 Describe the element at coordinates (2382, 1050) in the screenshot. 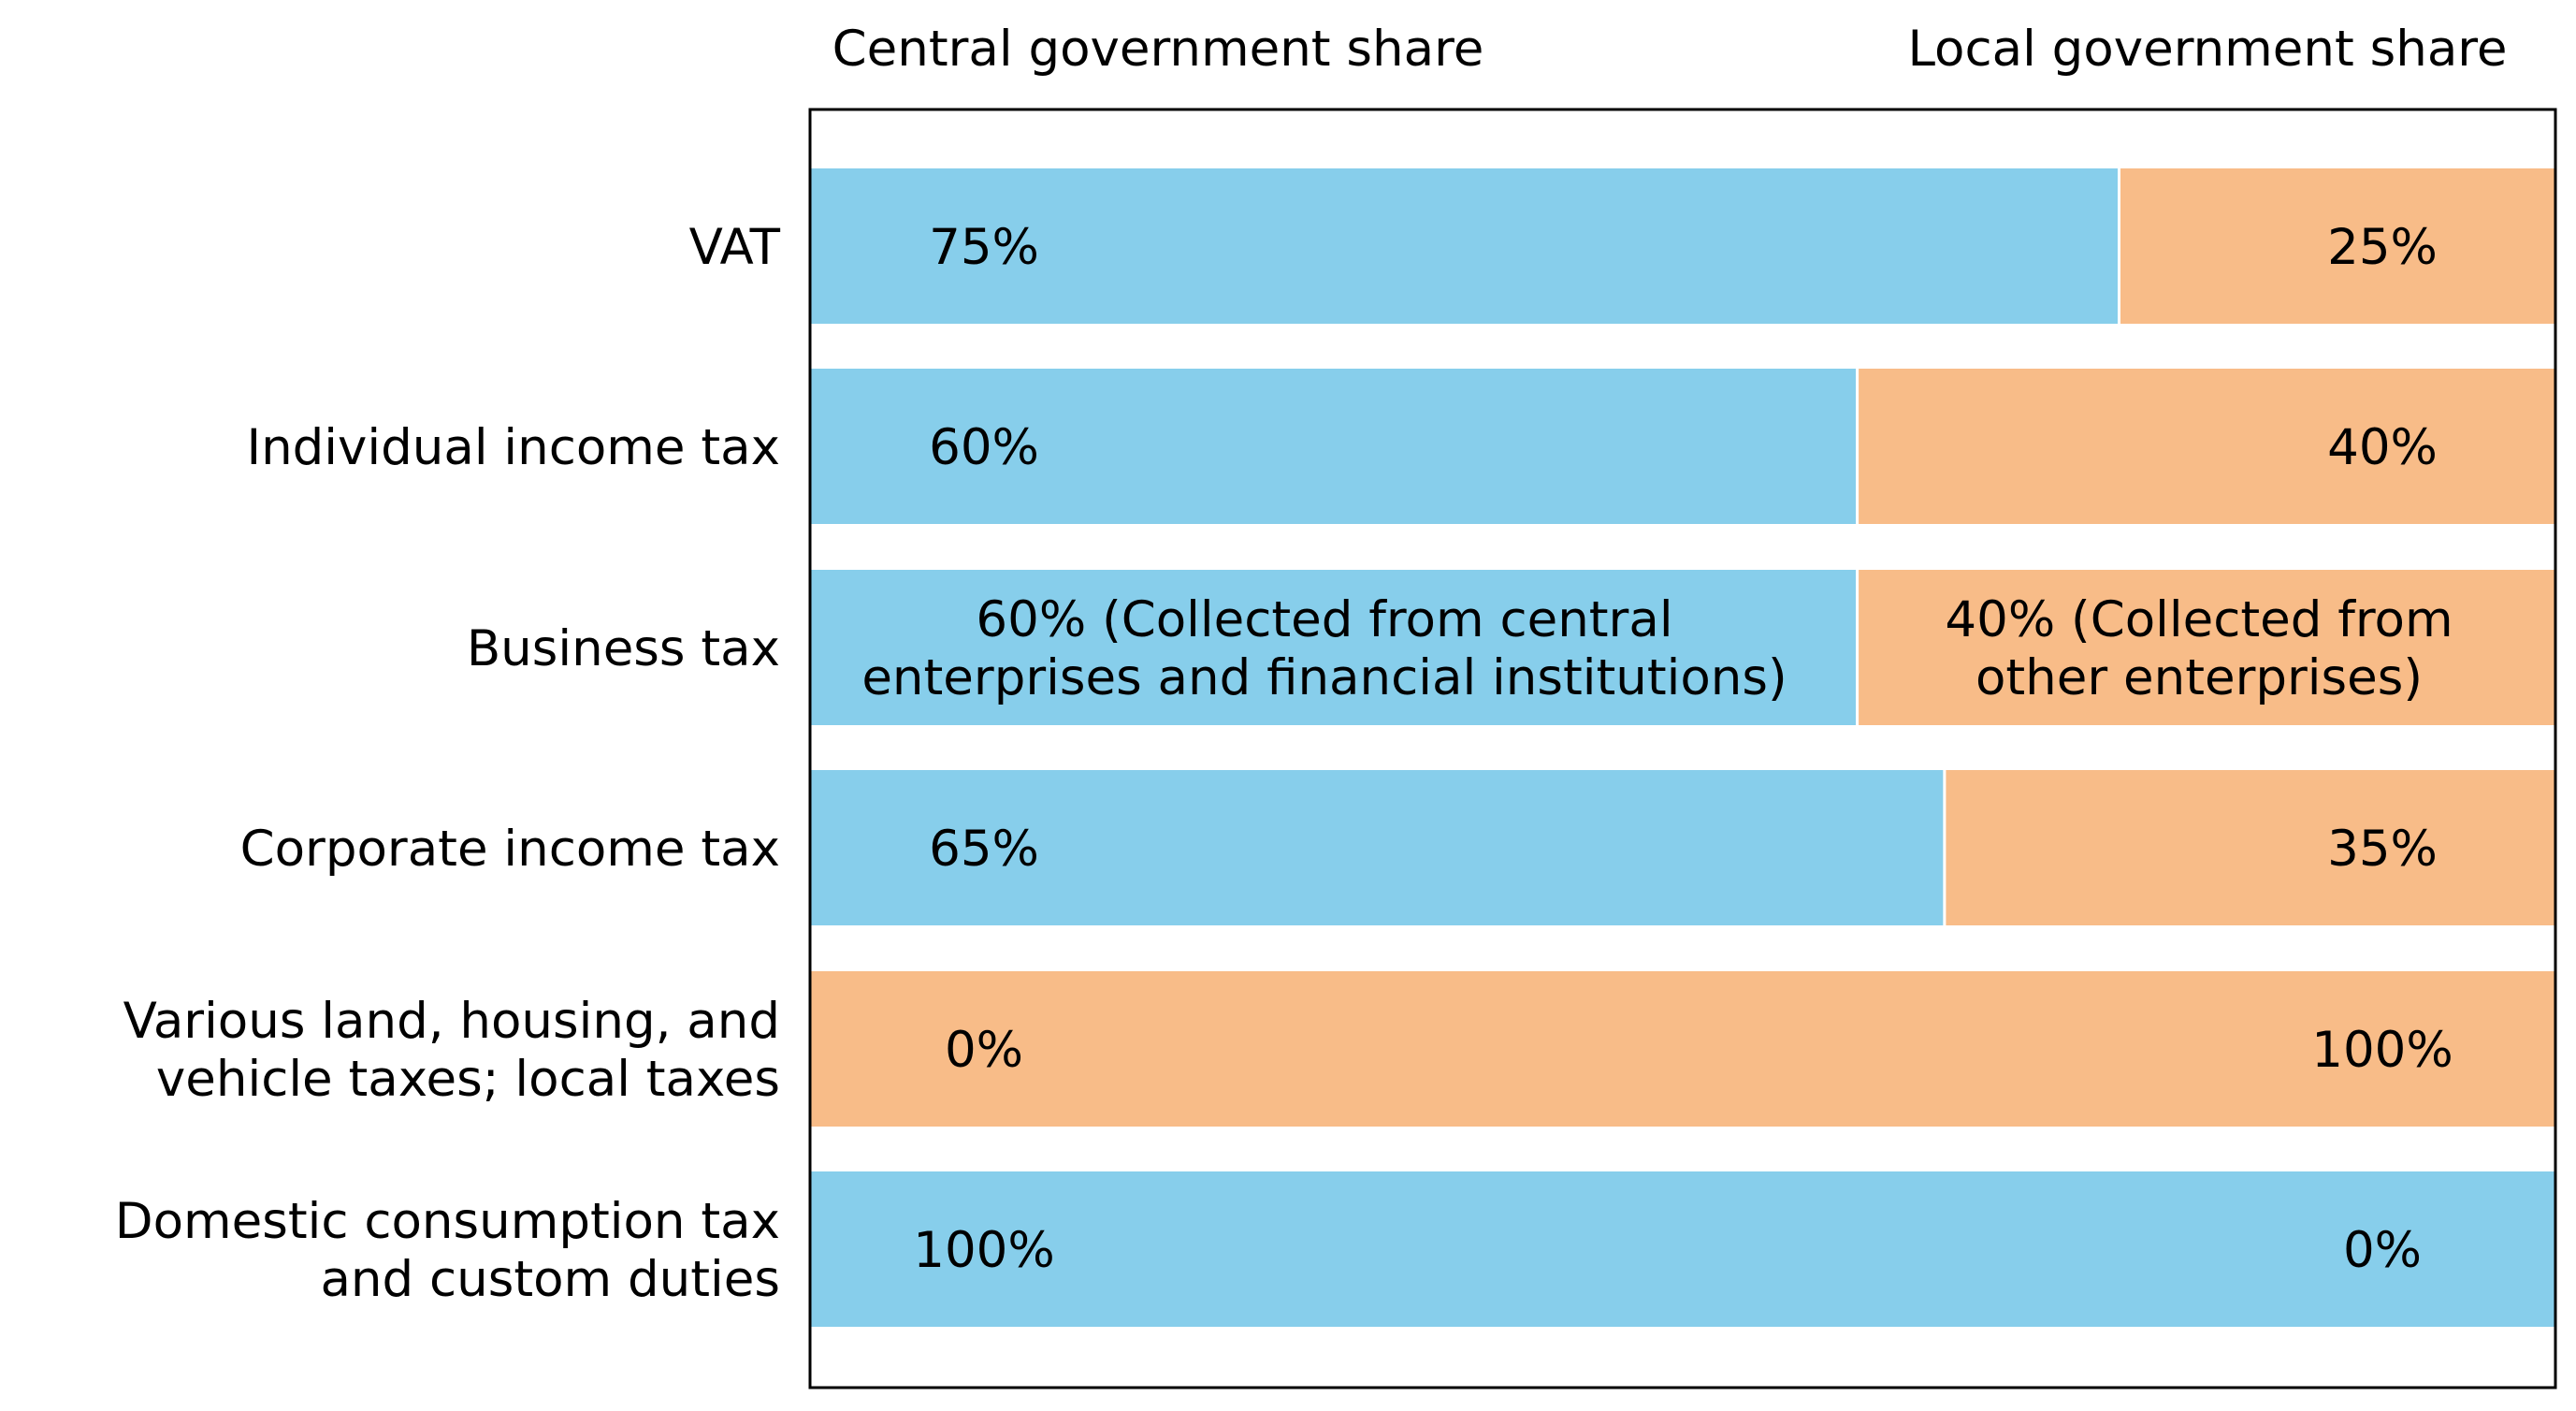

I see `local-share-label: 100%` at that location.